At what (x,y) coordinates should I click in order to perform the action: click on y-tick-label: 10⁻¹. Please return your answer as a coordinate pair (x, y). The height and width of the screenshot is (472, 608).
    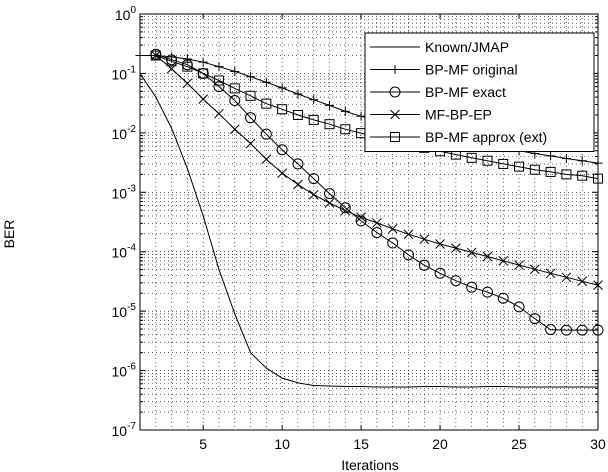
    Looking at the image, I should click on (124, 73).